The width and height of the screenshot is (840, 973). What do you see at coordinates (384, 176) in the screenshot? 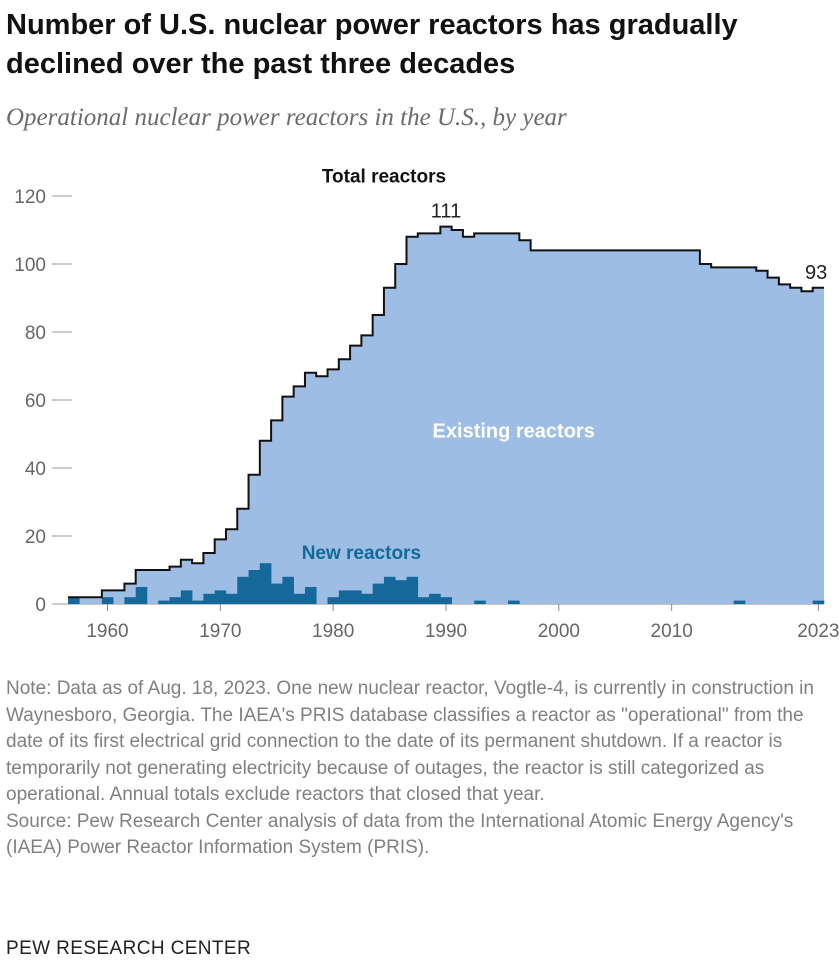
I see `total-reactors-label: Total reactors` at bounding box center [384, 176].